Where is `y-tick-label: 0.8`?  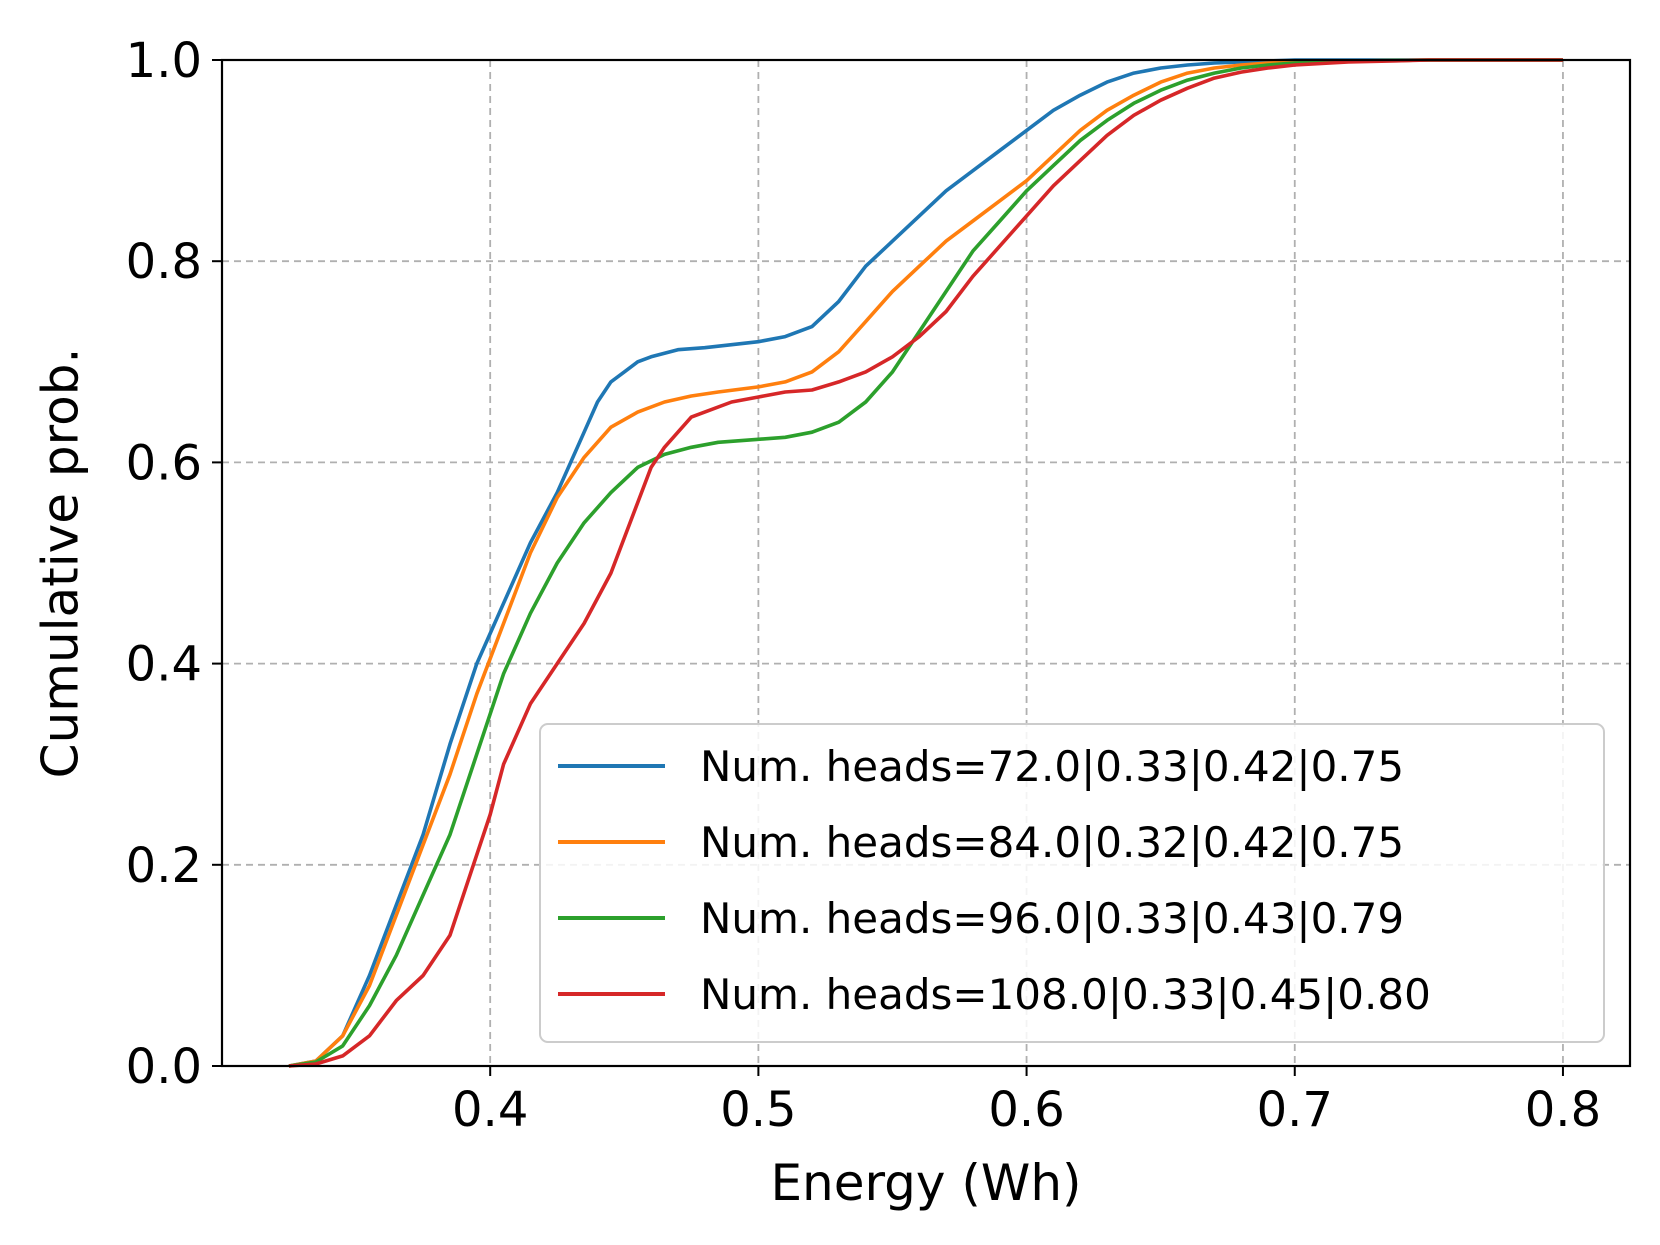 y-tick-label: 0.8 is located at coordinates (164, 262).